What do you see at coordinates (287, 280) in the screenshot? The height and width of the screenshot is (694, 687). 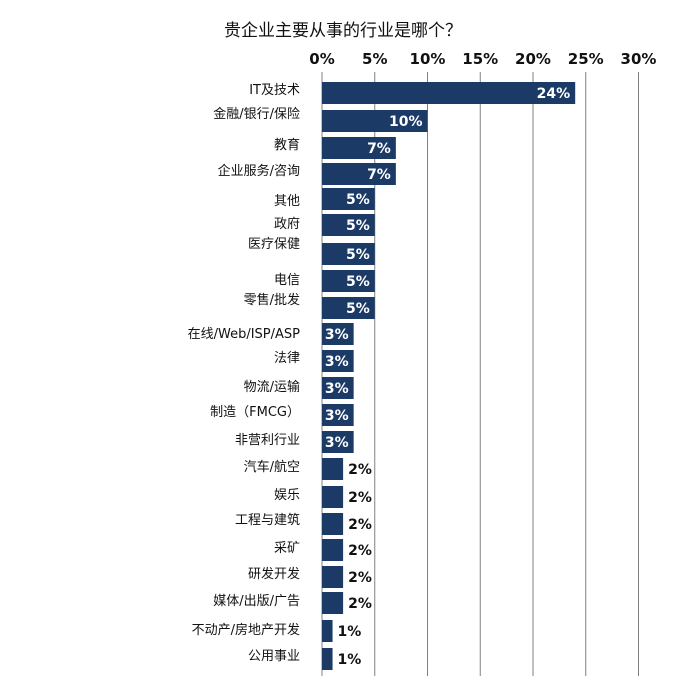 I see `category-label: 电信` at bounding box center [287, 280].